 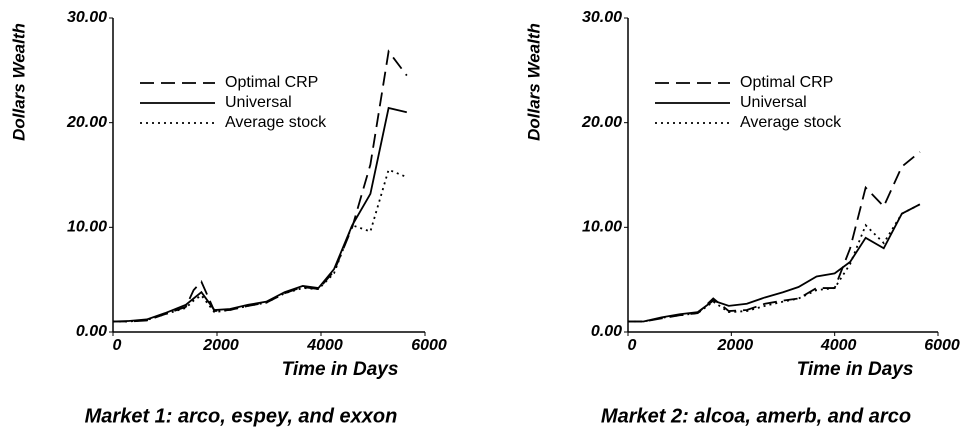 What do you see at coordinates (756, 416) in the screenshot?
I see `chart-title: Market 2: alcoa, amerb, and arco` at bounding box center [756, 416].